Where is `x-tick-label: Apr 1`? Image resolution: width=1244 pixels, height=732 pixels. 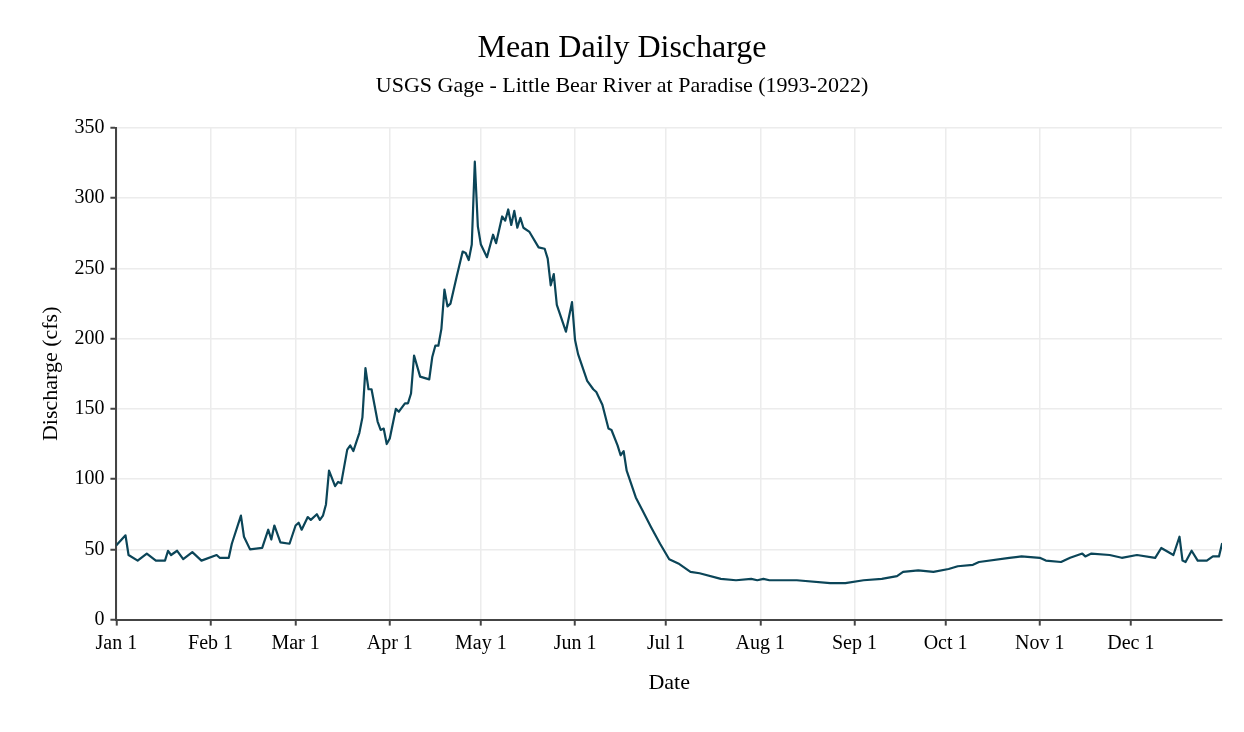
x-tick-label: Apr 1 is located at coordinates (389, 642).